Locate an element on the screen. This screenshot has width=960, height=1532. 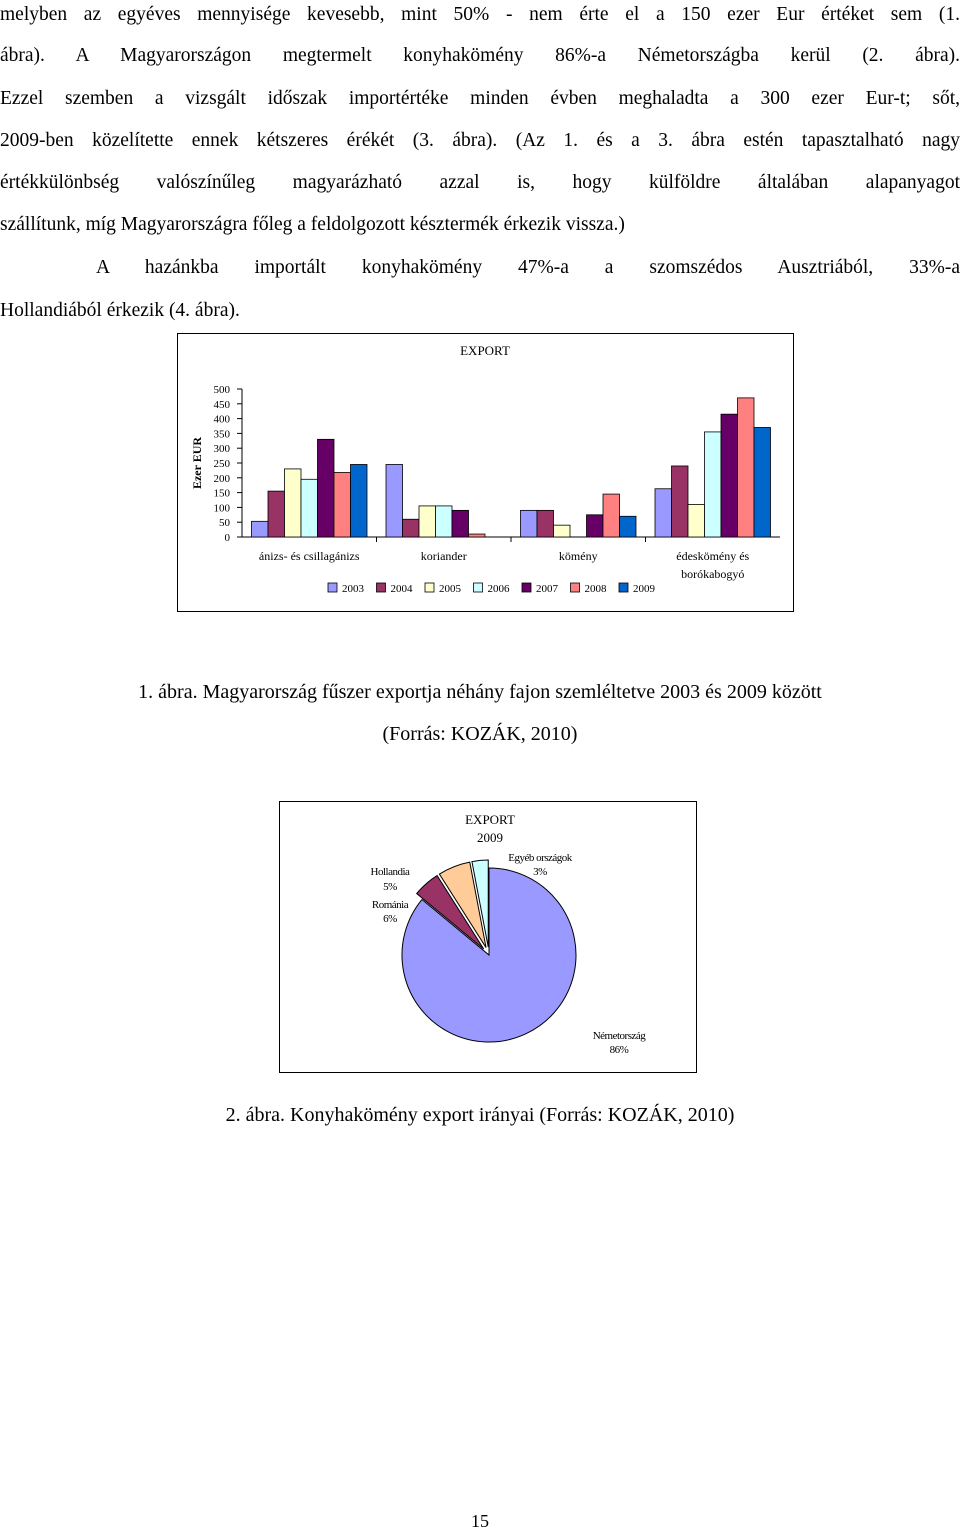
legend-swatch-2008 is located at coordinates (575, 587).